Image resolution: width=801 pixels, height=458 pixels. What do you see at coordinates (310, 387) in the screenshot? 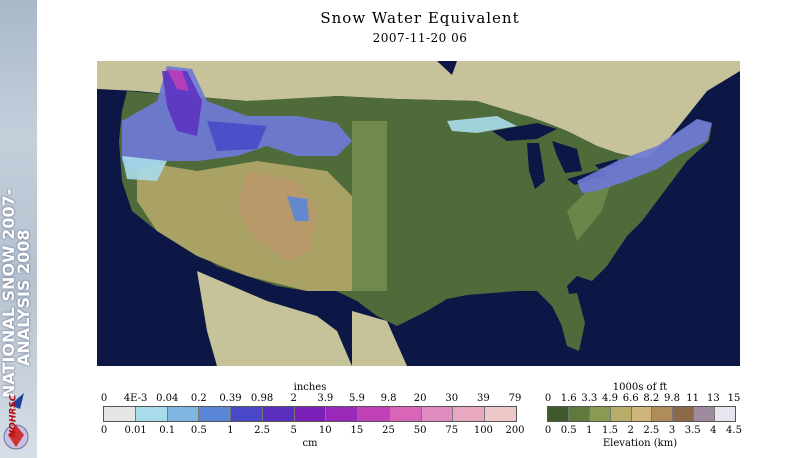
I see `swe-top-unit: inches` at bounding box center [310, 387].